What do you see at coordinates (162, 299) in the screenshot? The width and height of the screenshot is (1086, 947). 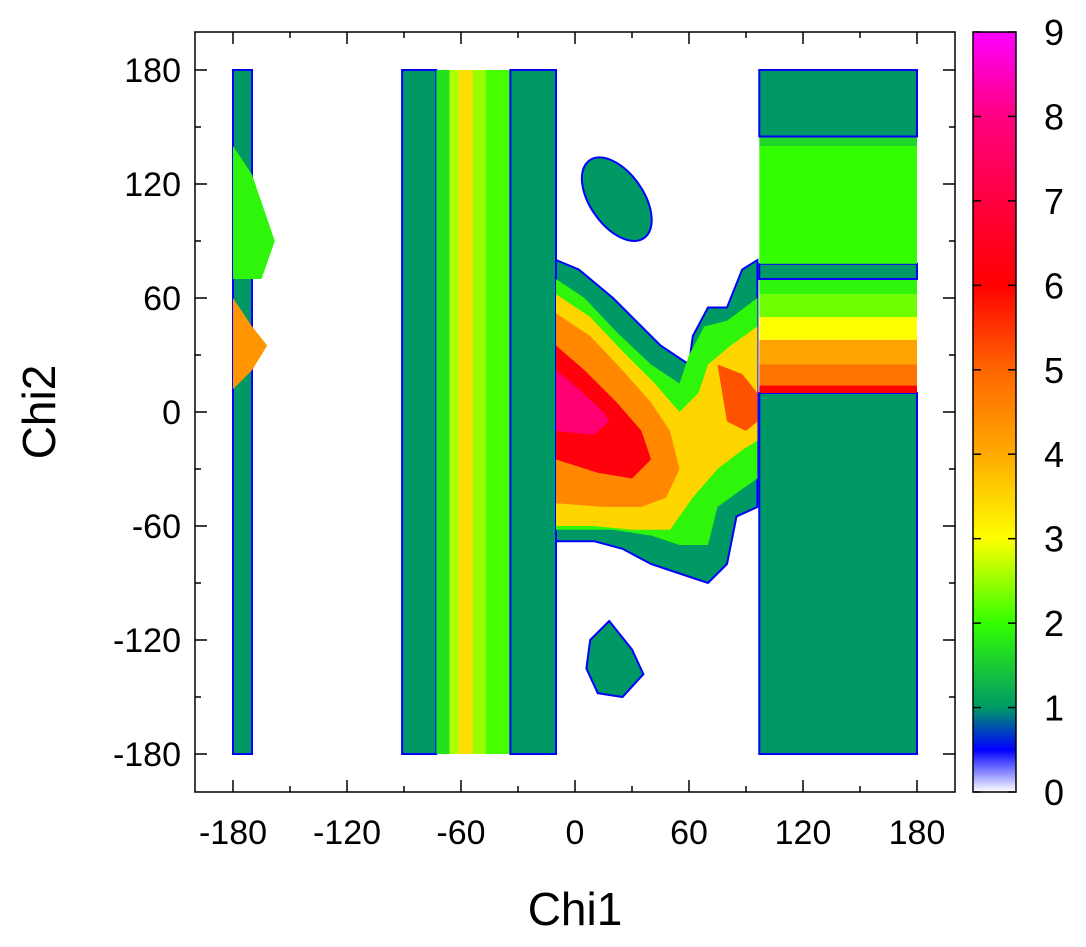 I see `y-tick-label: 60` at bounding box center [162, 299].